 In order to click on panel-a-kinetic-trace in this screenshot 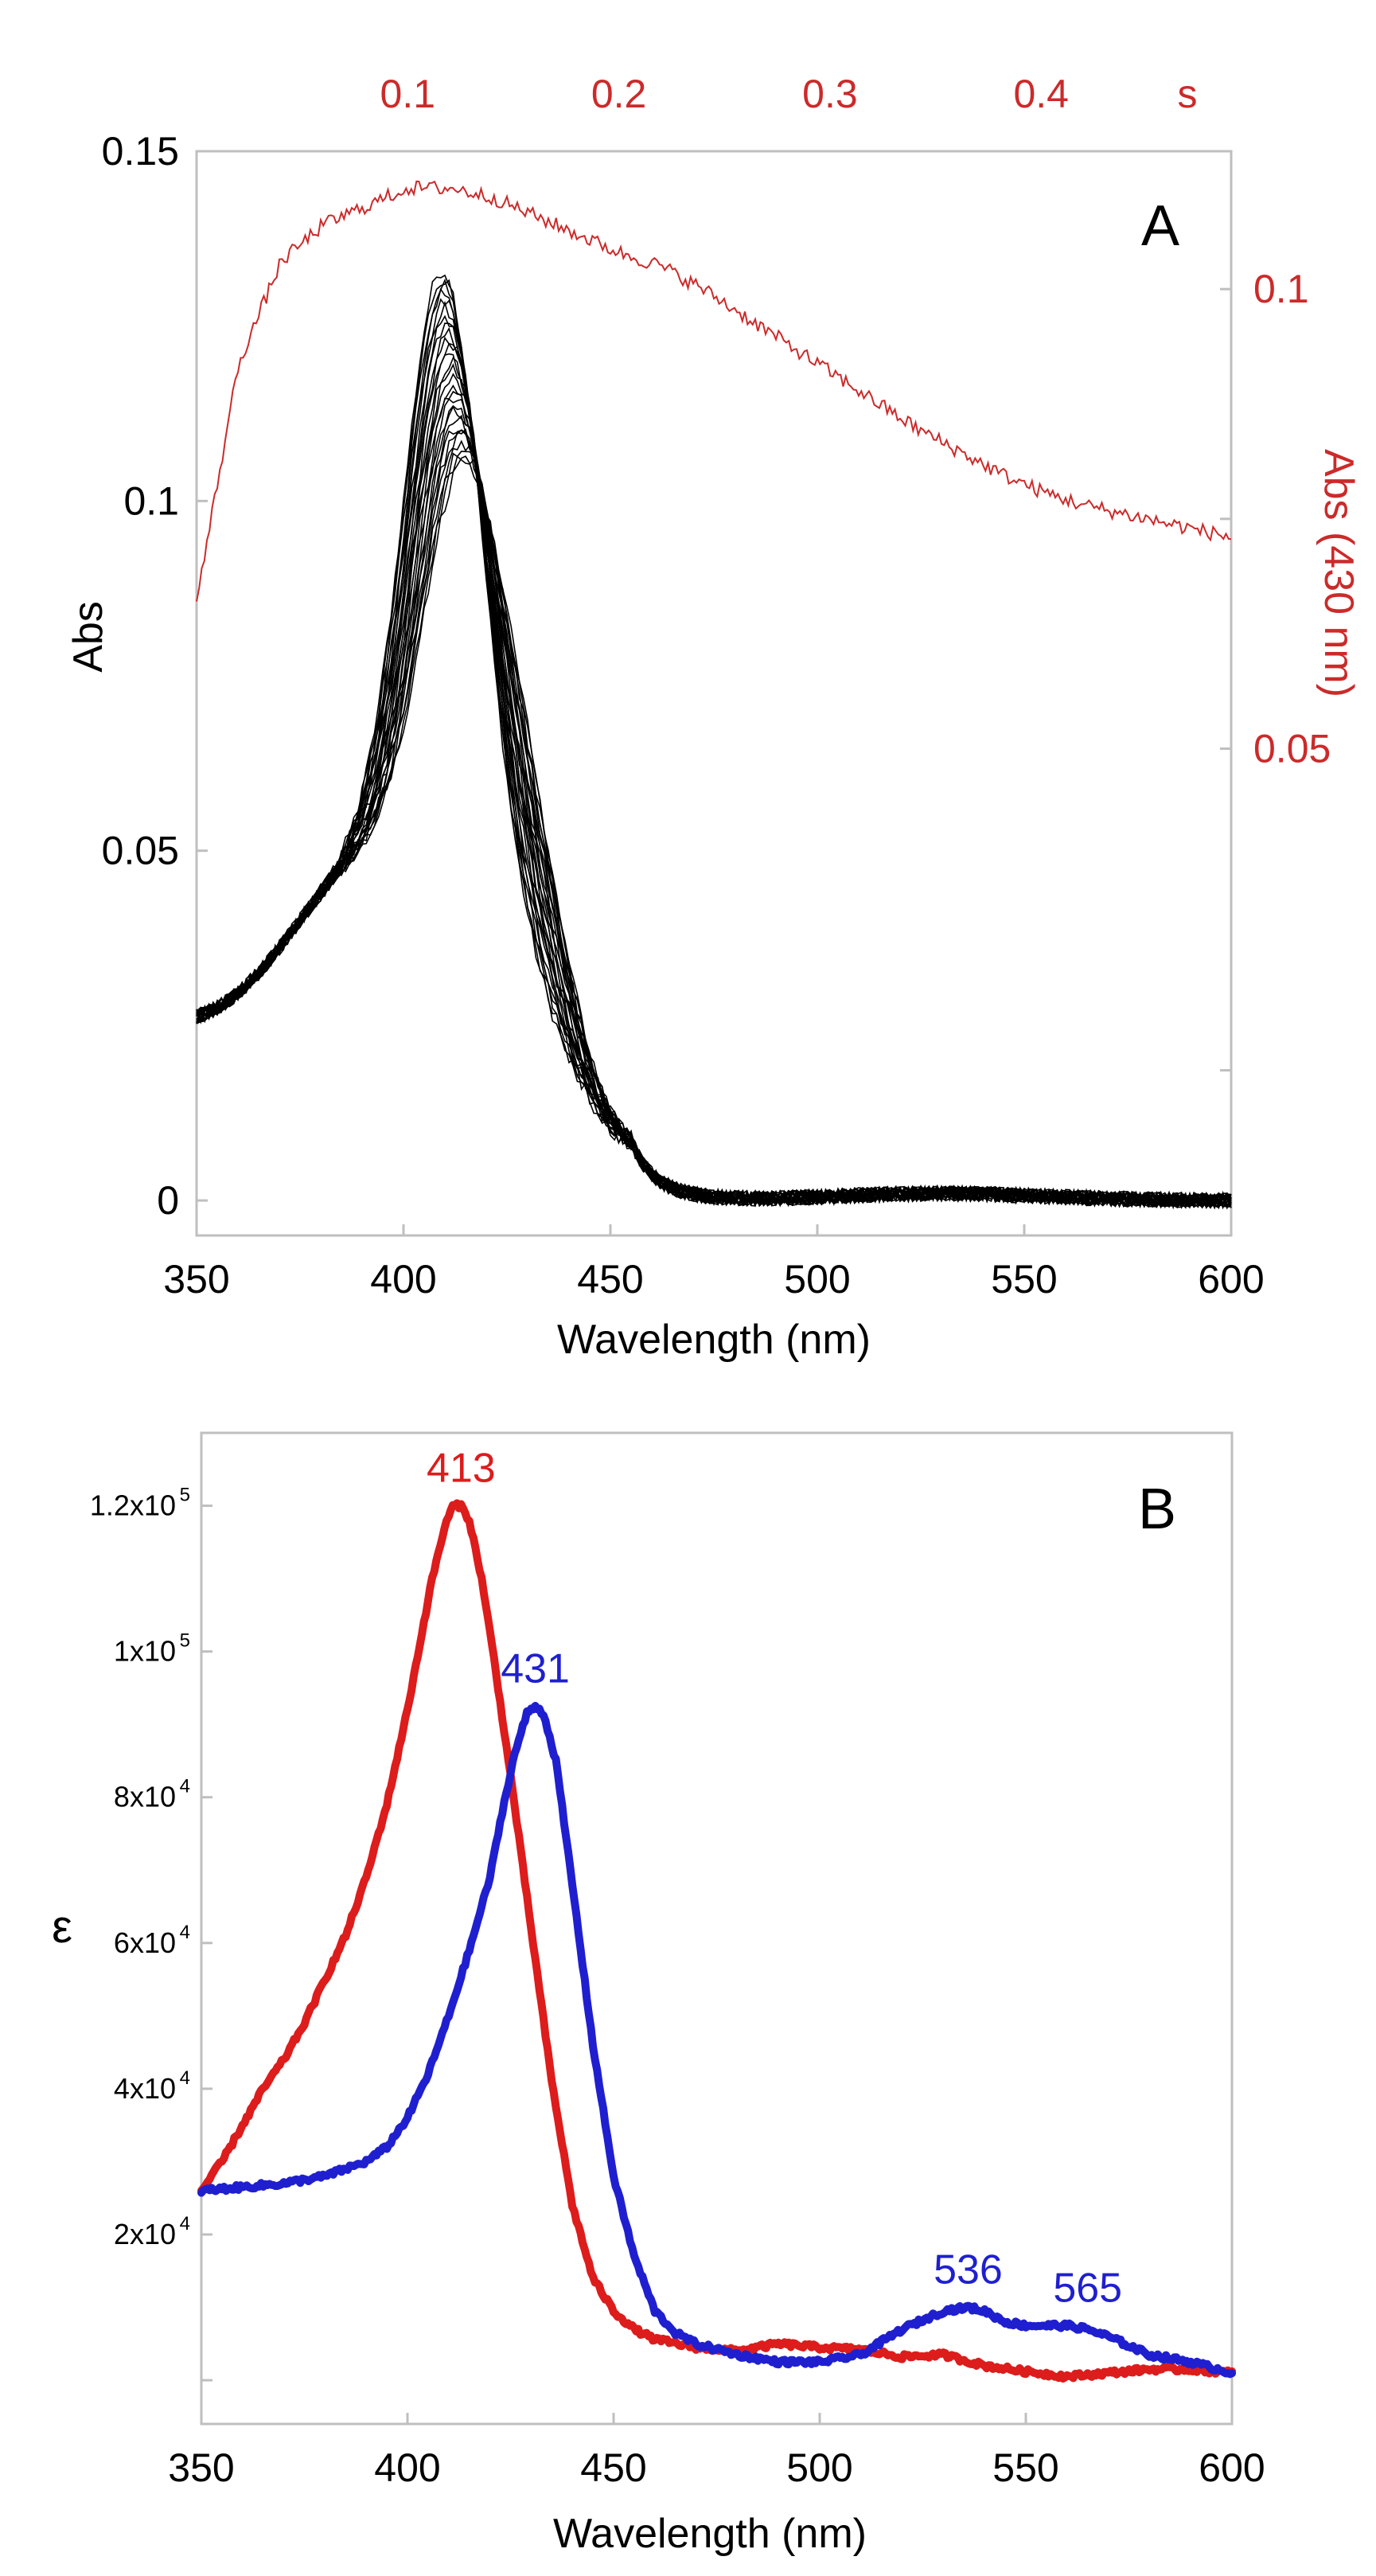, I will do `click(714, 391)`.